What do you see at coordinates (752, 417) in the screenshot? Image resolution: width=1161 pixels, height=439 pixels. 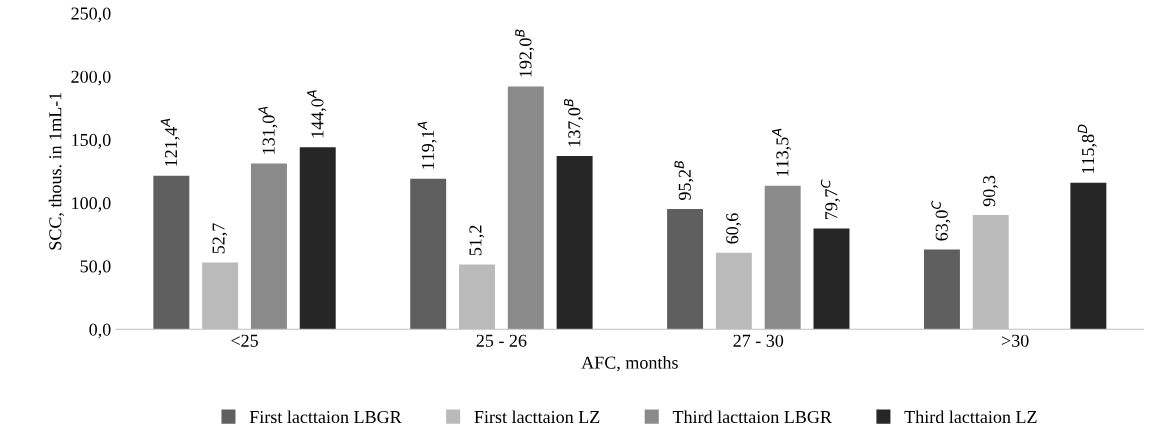 I see `legend-label: Third lacttaion LBGR` at bounding box center [752, 417].